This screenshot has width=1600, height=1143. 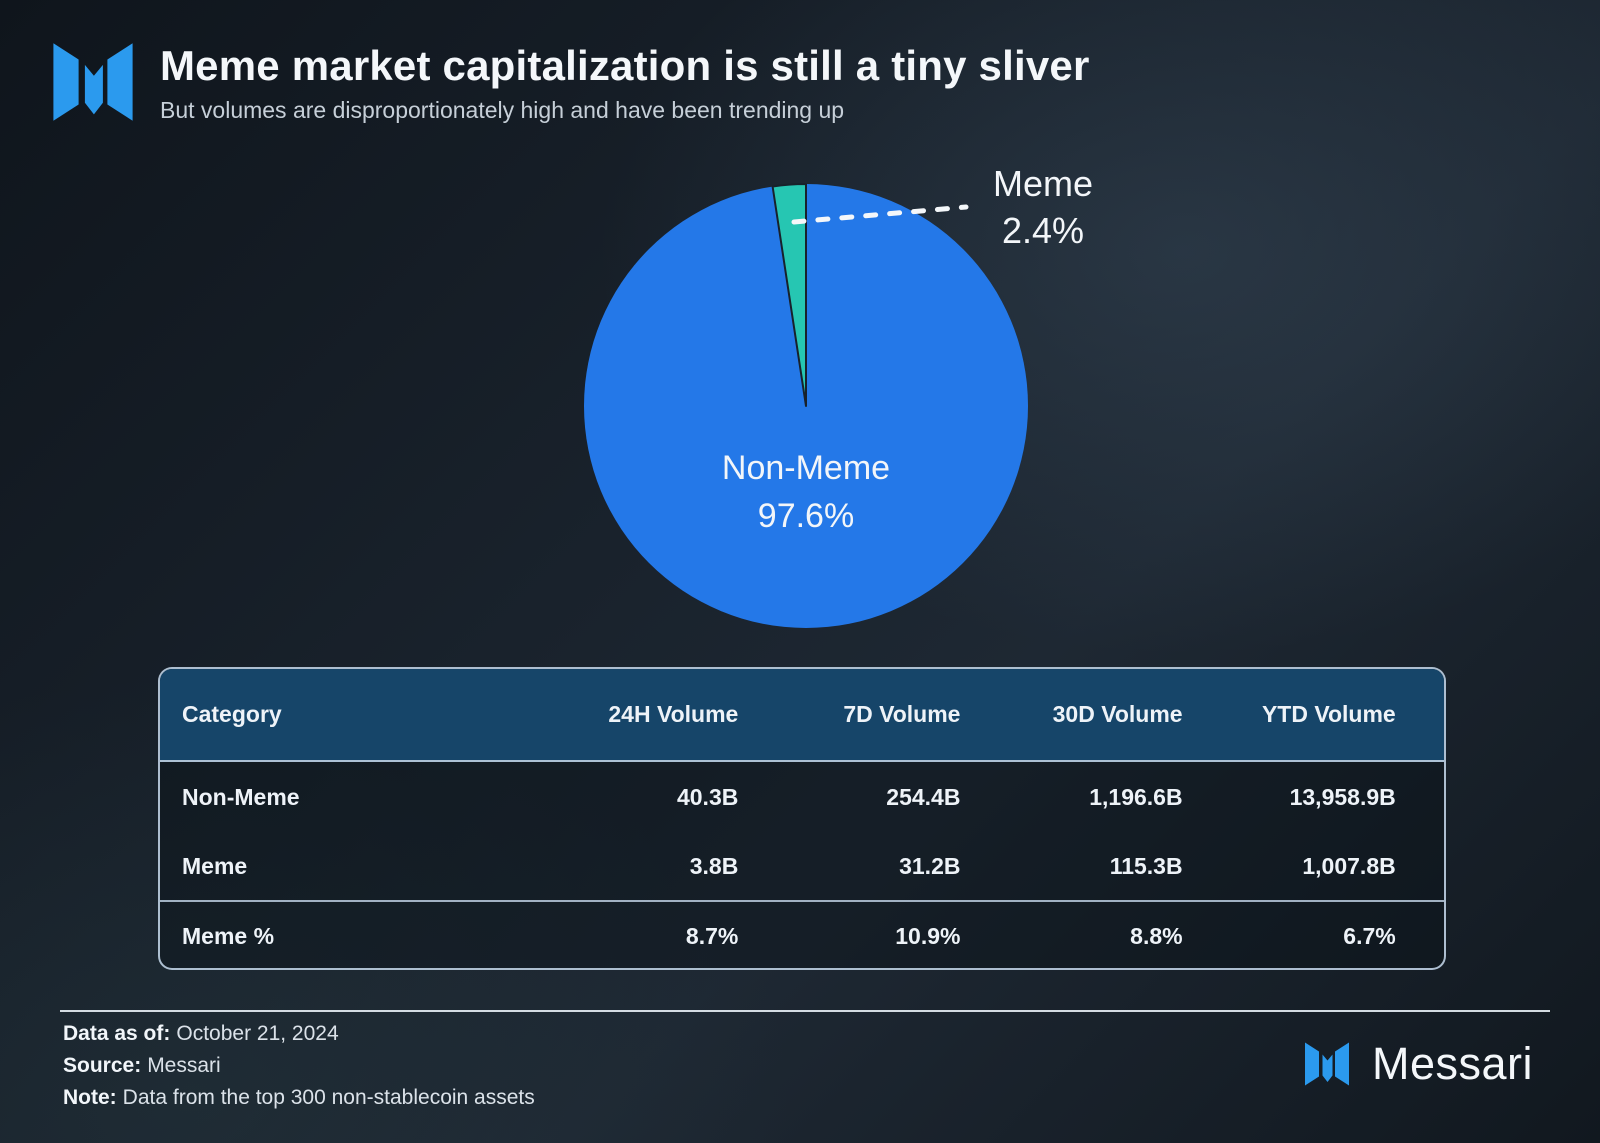 I want to click on brand-wordmark: Messari, so click(x=1453, y=1063).